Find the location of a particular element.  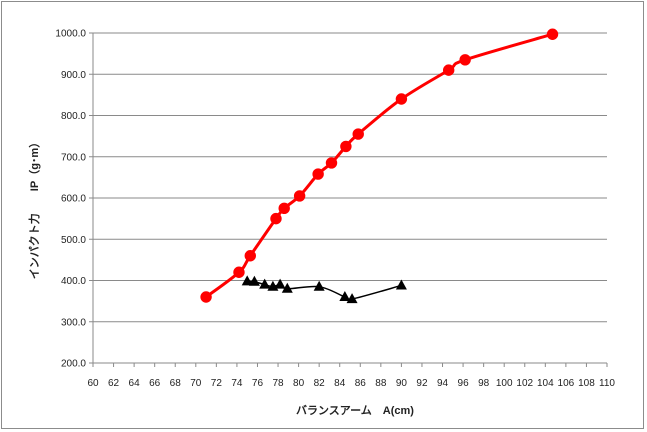

y-tick-label: 600.0 is located at coordinates (73, 199).